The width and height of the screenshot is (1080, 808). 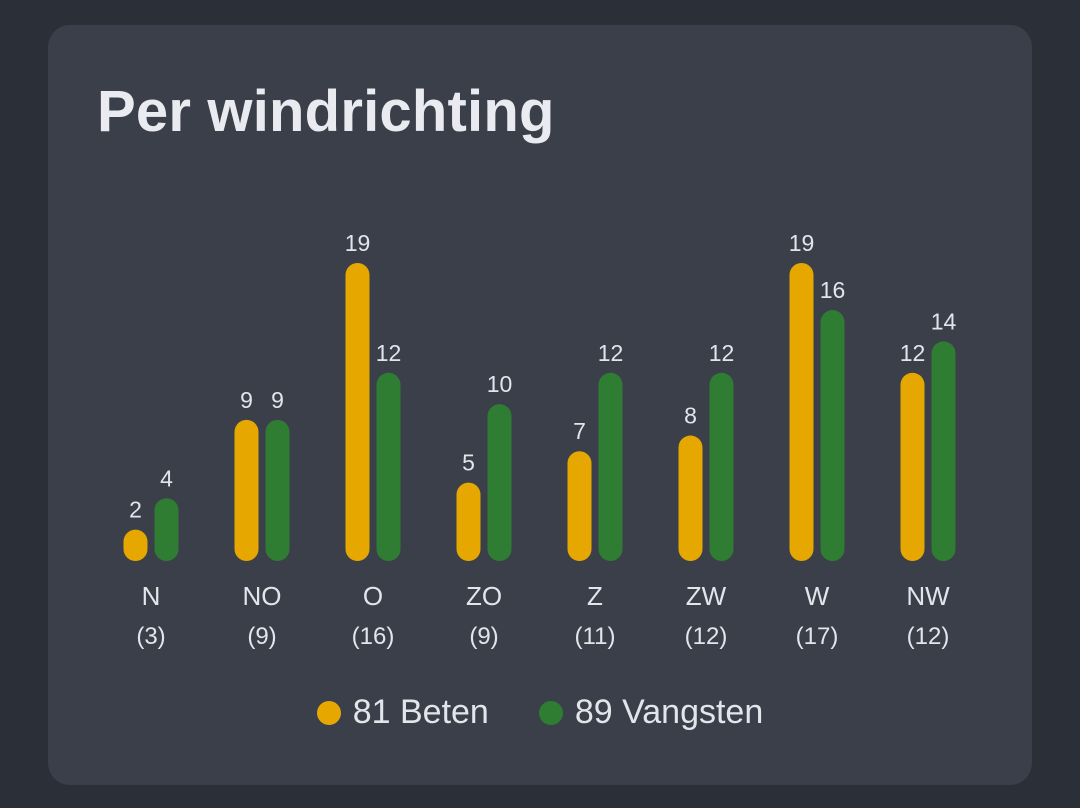 What do you see at coordinates (500, 384) in the screenshot?
I see `value-label-vangsten-zo: 10` at bounding box center [500, 384].